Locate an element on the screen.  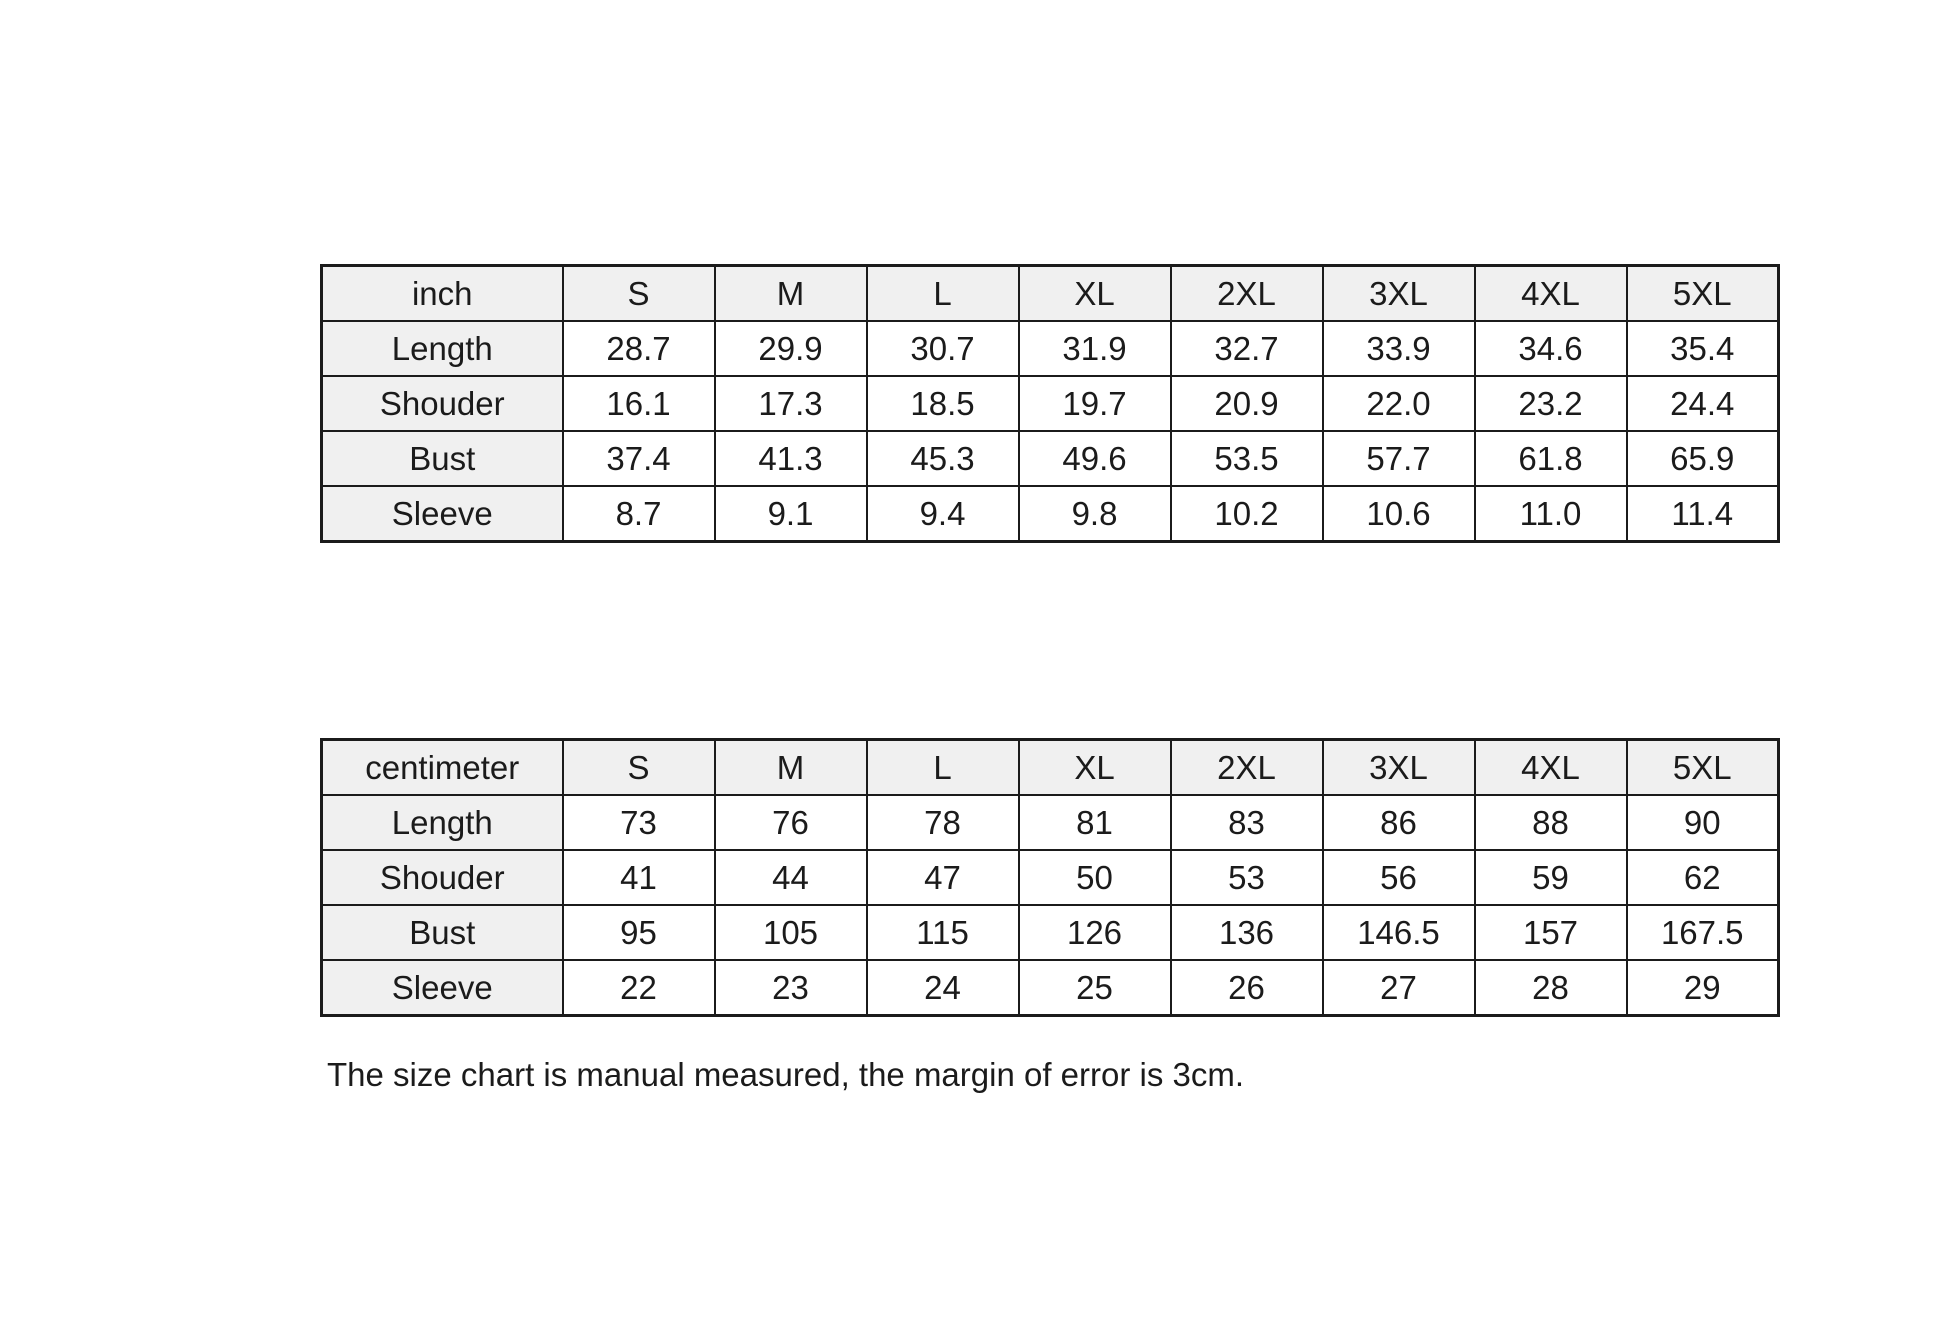
value-cell: 22.0 is located at coordinates (1398, 403).